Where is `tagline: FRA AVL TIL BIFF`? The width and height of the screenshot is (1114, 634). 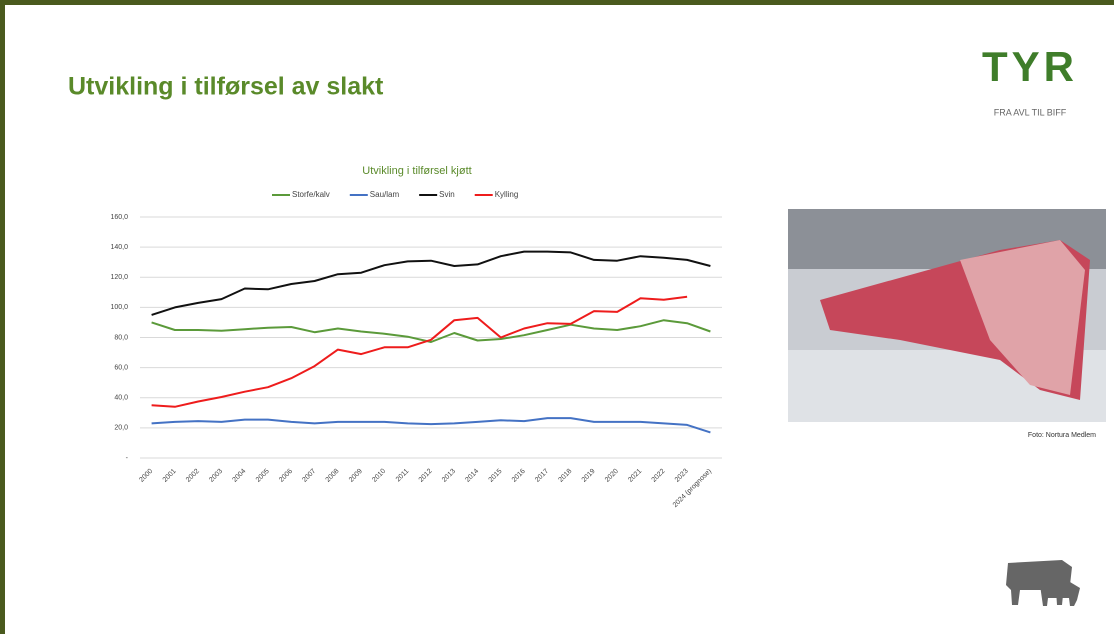 tagline: FRA AVL TIL BIFF is located at coordinates (1030, 112).